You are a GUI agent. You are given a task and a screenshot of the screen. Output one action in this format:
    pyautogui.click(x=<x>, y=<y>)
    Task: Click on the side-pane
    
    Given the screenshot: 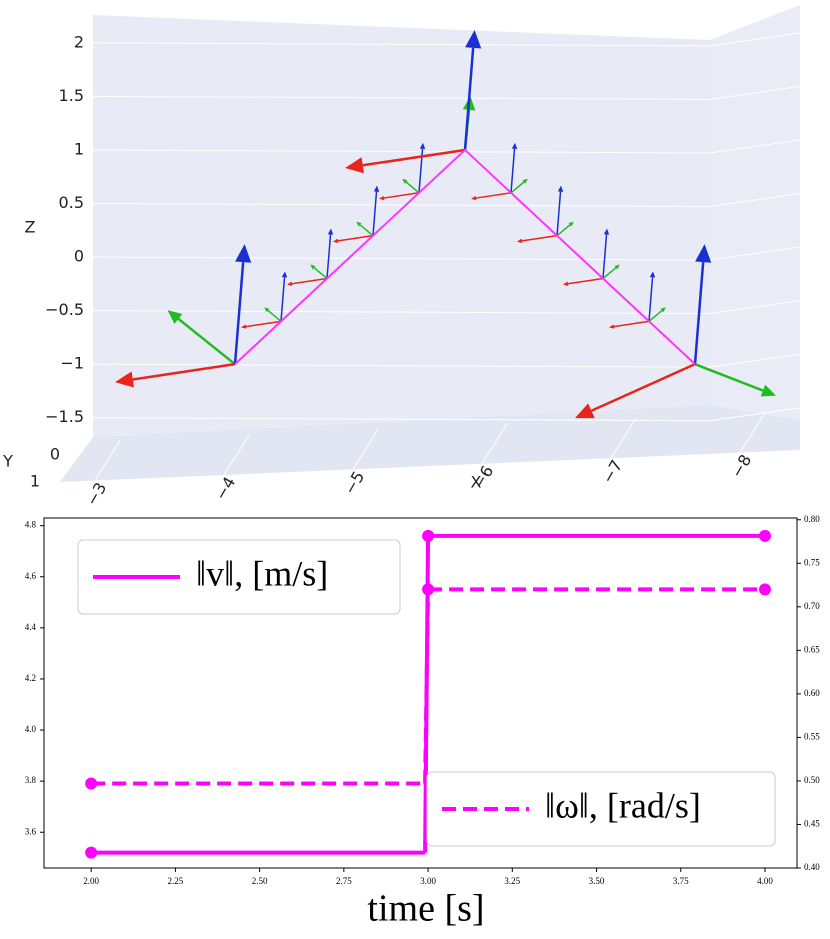 What is the action you would take?
    pyautogui.click(x=755, y=212)
    